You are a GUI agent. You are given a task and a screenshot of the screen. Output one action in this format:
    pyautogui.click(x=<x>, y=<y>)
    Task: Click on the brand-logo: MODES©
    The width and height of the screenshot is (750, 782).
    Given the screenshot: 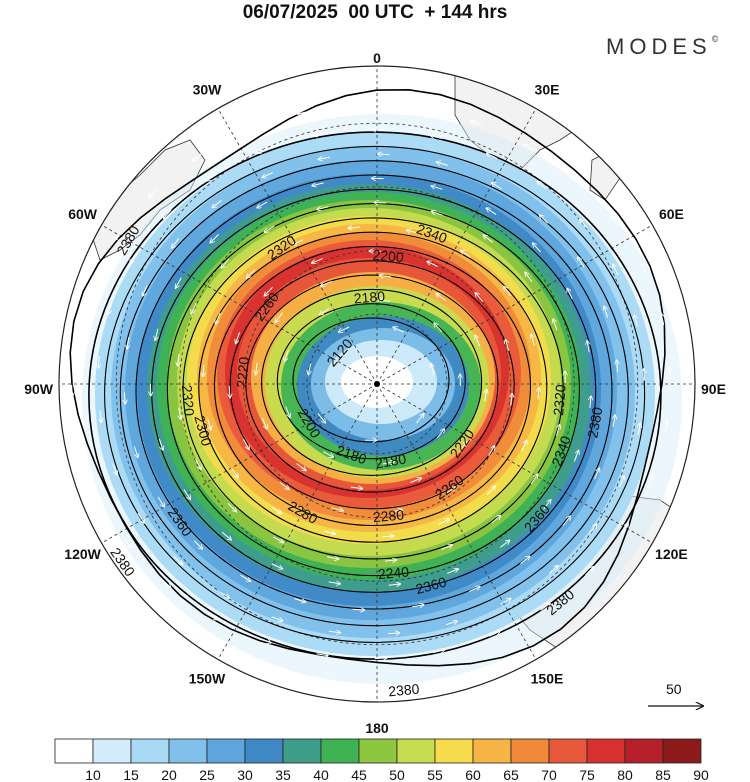 What is the action you would take?
    pyautogui.click(x=662, y=47)
    